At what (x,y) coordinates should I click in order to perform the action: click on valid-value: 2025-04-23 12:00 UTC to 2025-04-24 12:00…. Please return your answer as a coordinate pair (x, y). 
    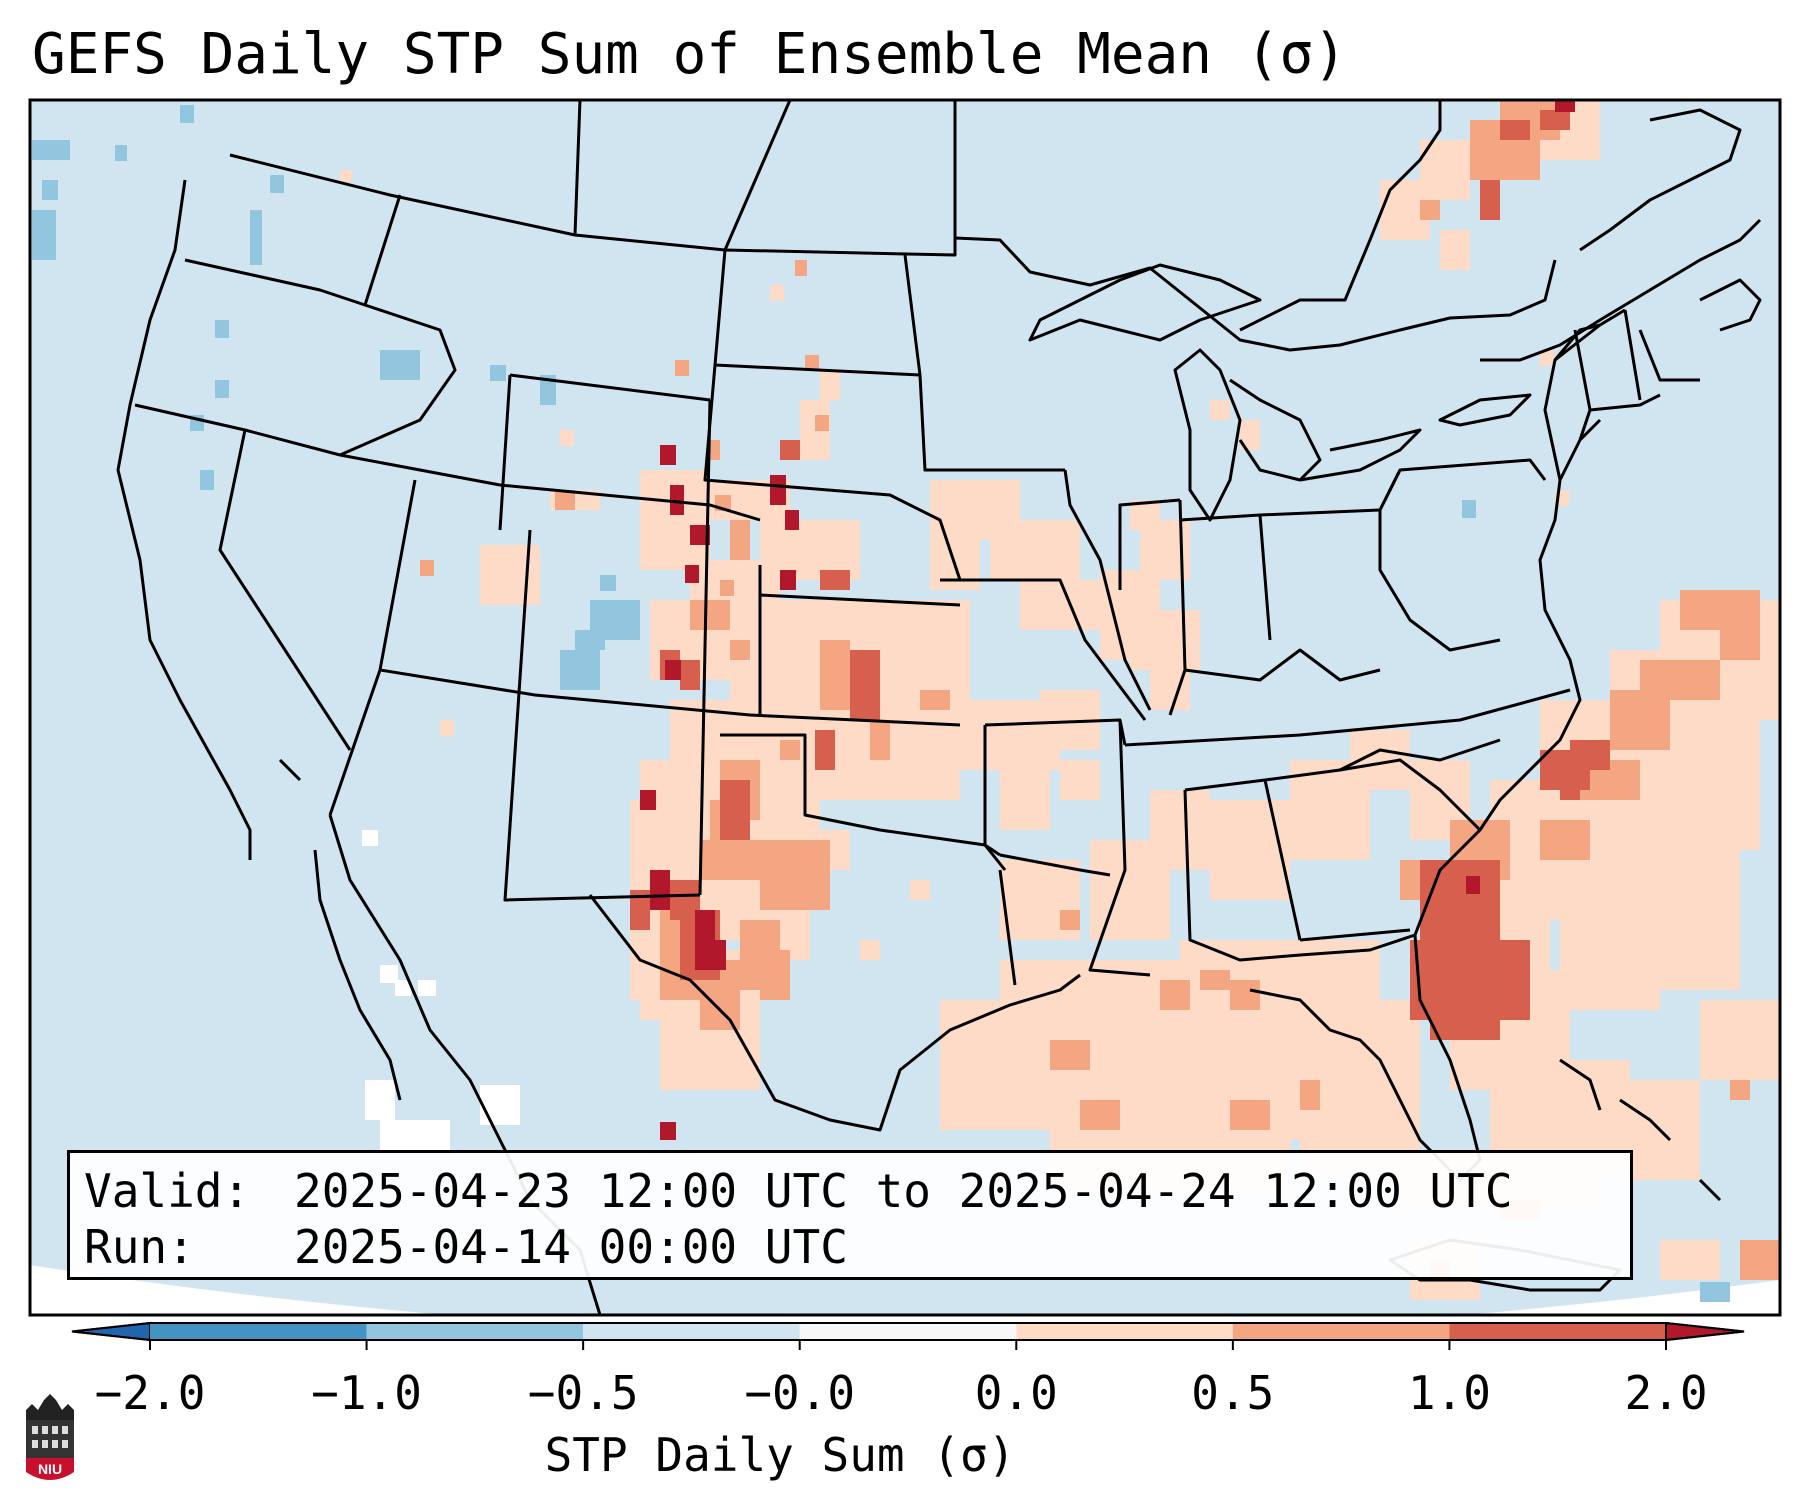
    Looking at the image, I should click on (903, 1191).